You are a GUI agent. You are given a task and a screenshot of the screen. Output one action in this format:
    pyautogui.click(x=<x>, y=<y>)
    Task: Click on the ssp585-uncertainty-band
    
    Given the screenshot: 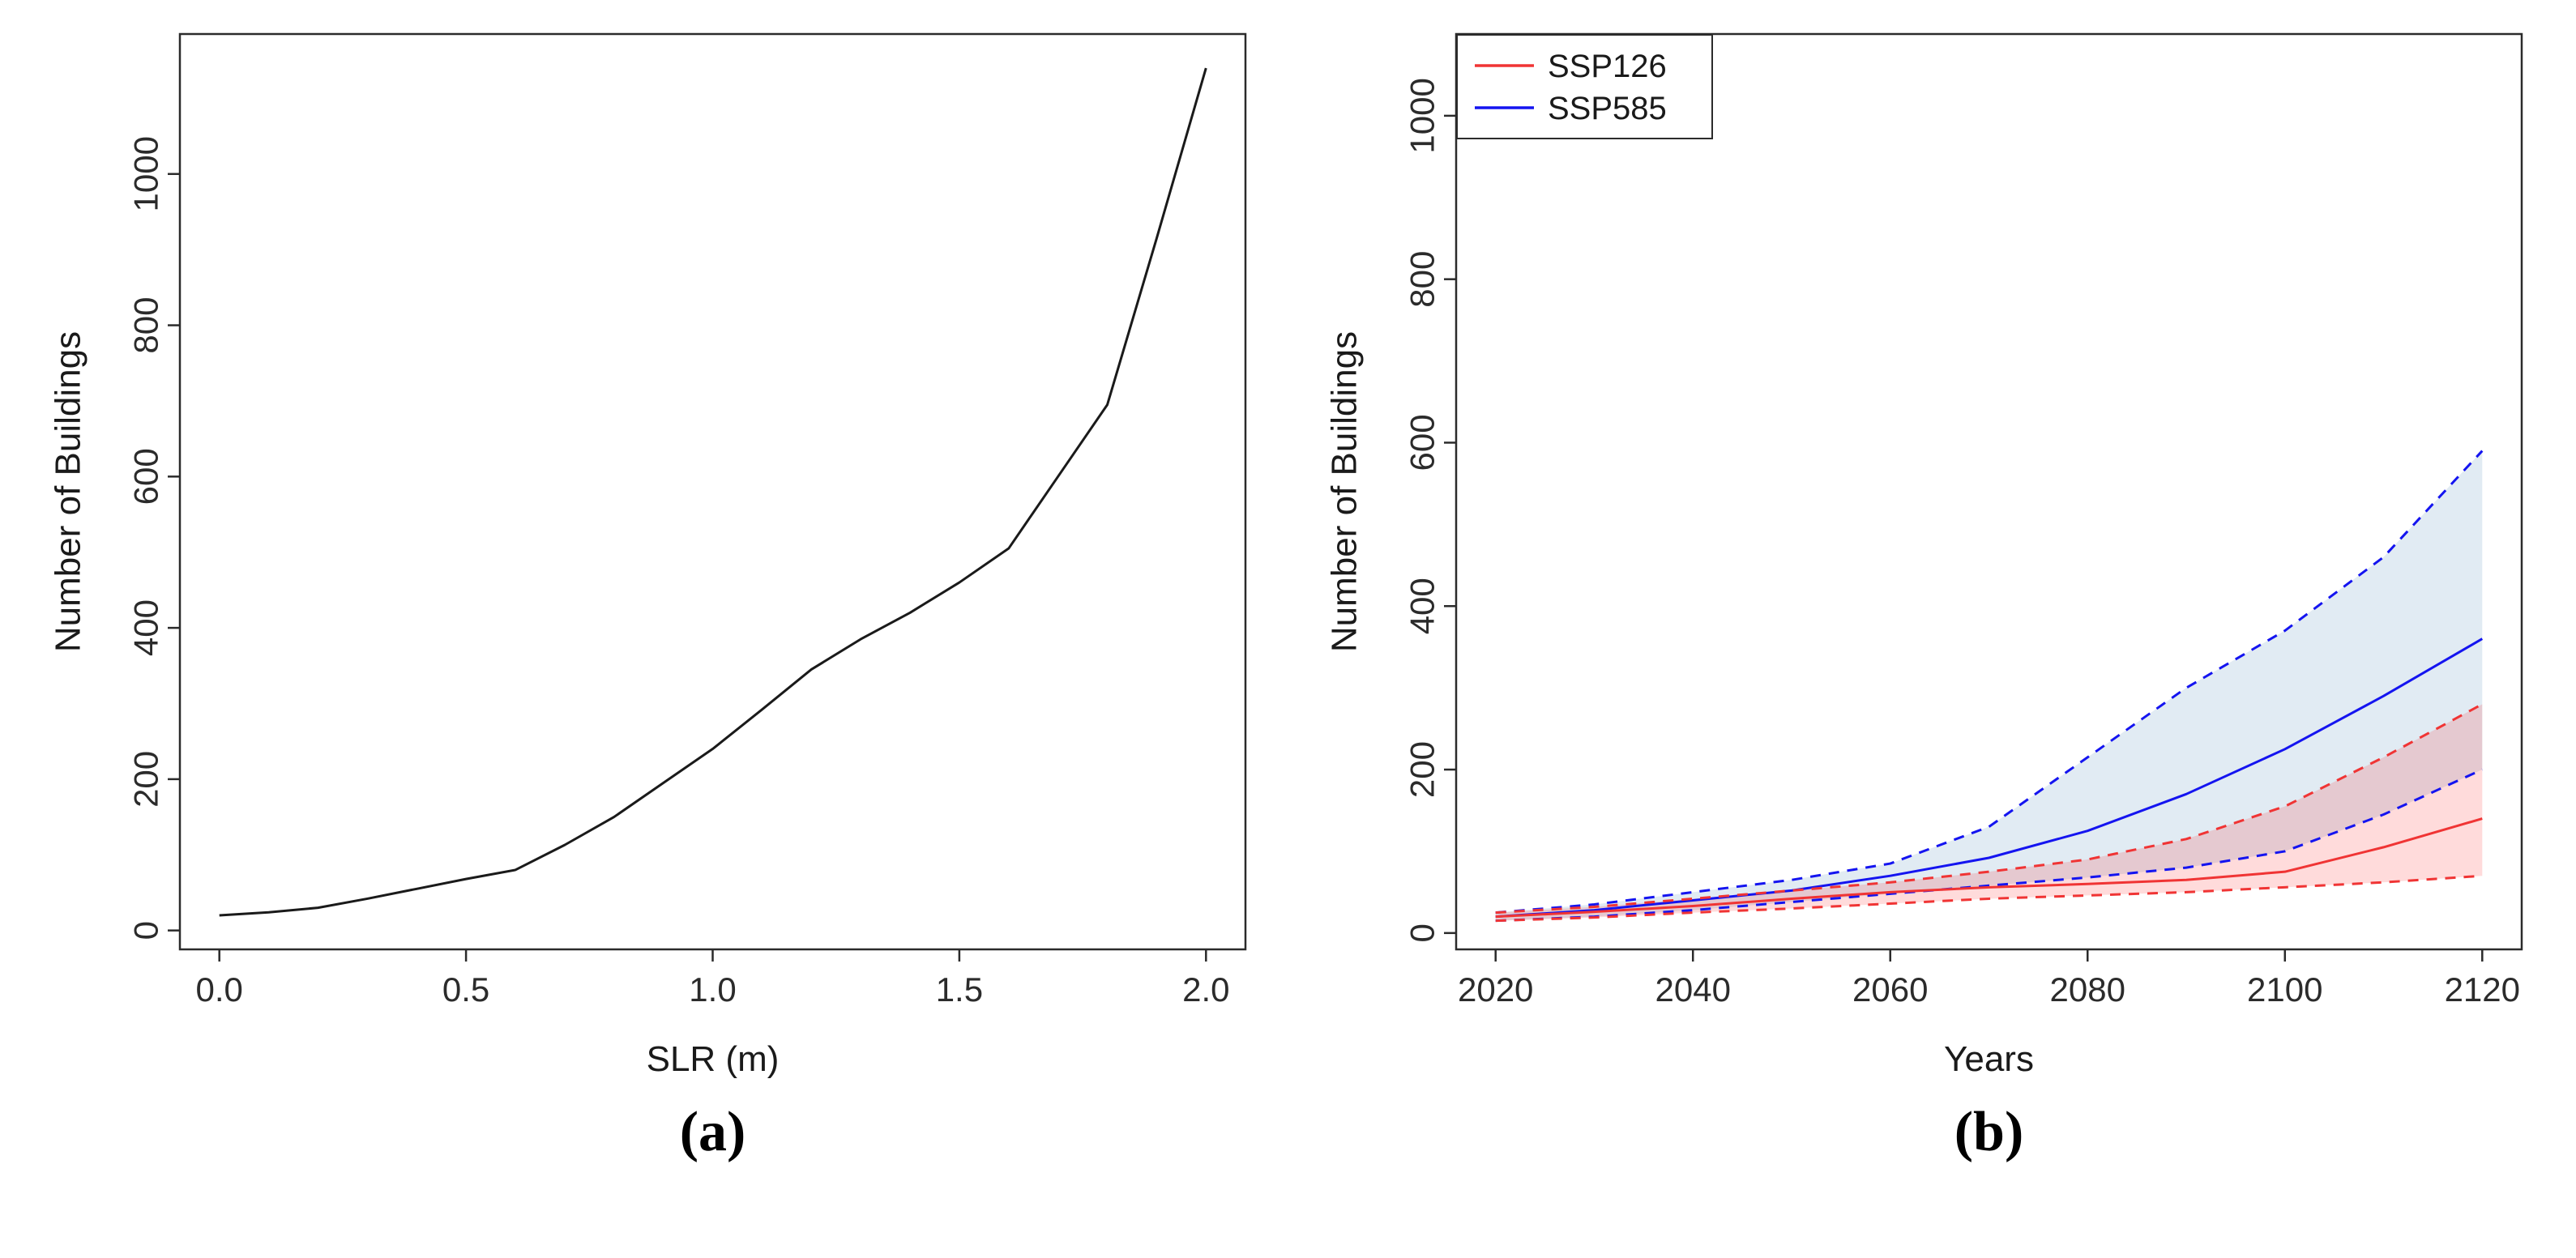 What is the action you would take?
    pyautogui.click(x=1989, y=685)
    